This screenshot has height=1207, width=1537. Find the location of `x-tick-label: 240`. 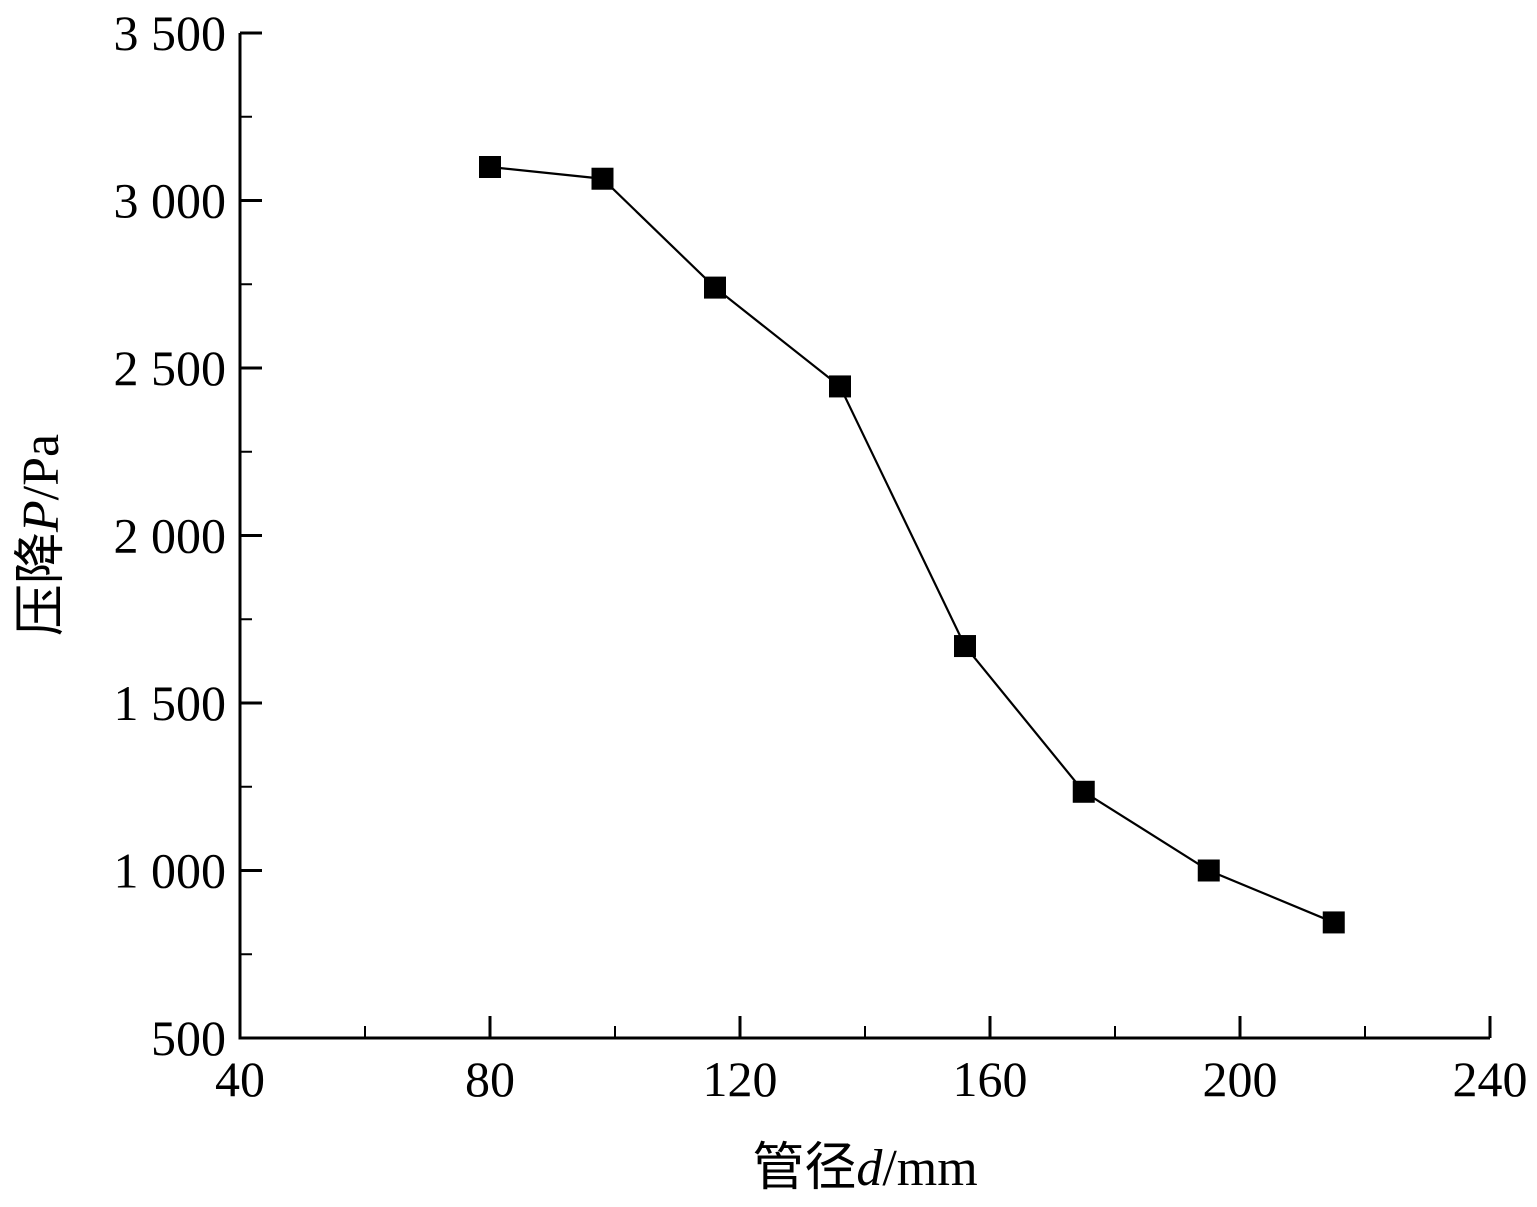

x-tick-label: 240 is located at coordinates (1490, 1079).